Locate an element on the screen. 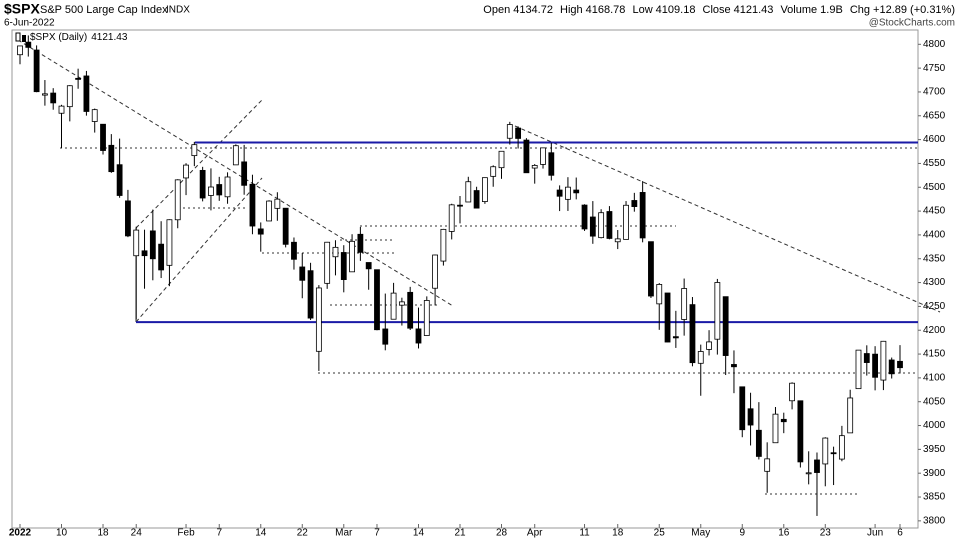  y-tick-label: 4800 is located at coordinates (934, 44).